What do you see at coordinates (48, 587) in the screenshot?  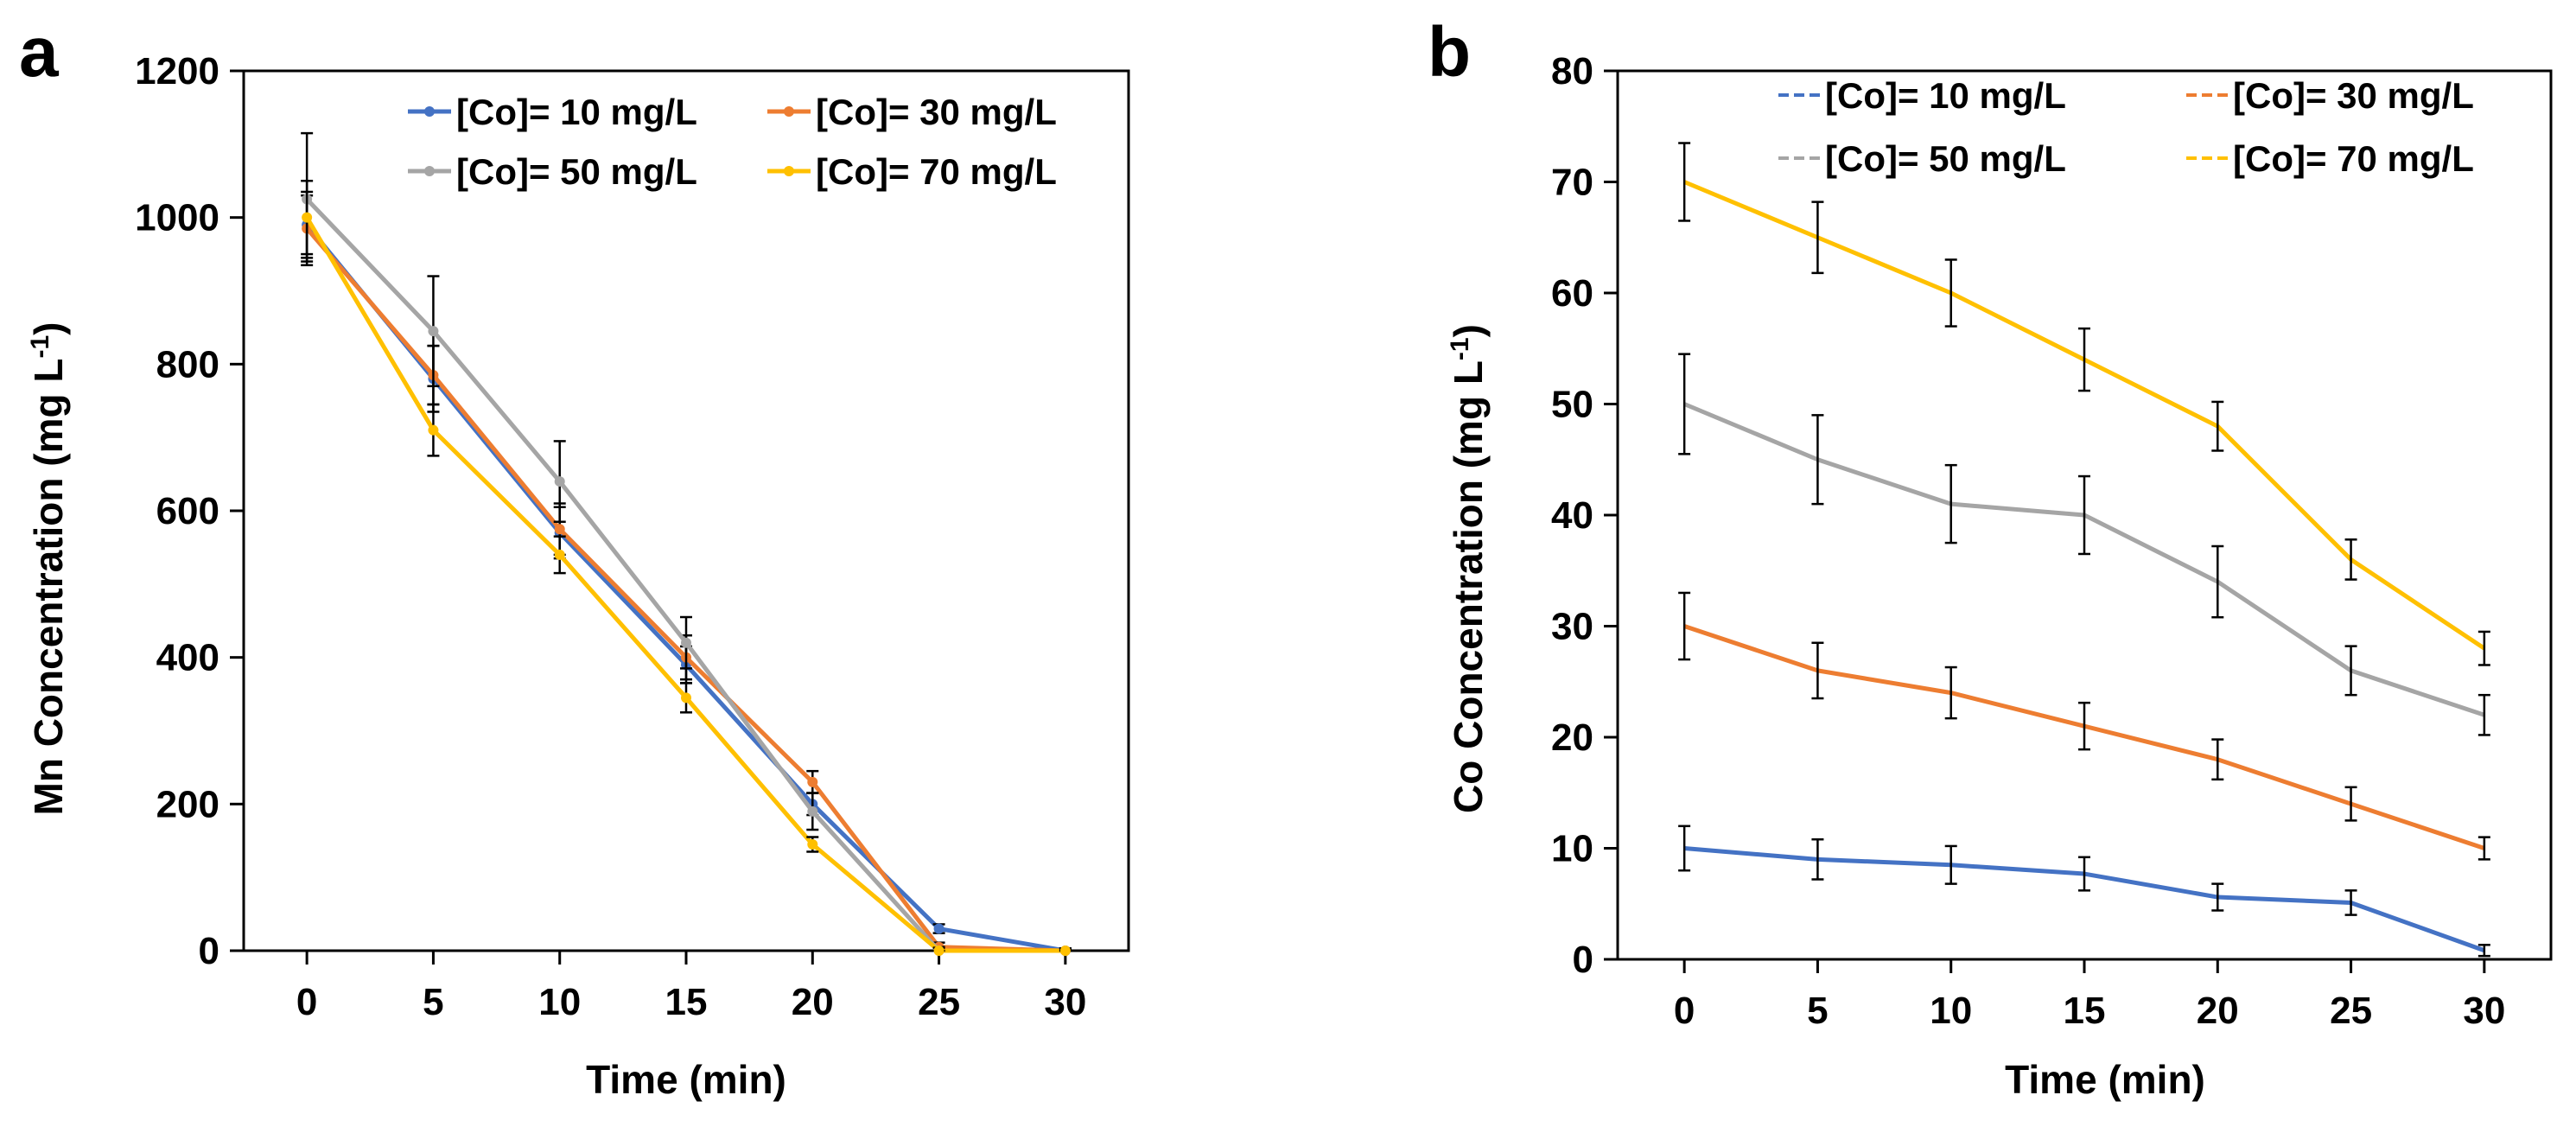 I see `y-axis-title-a-text: Mn Concentration (mg L` at bounding box center [48, 587].